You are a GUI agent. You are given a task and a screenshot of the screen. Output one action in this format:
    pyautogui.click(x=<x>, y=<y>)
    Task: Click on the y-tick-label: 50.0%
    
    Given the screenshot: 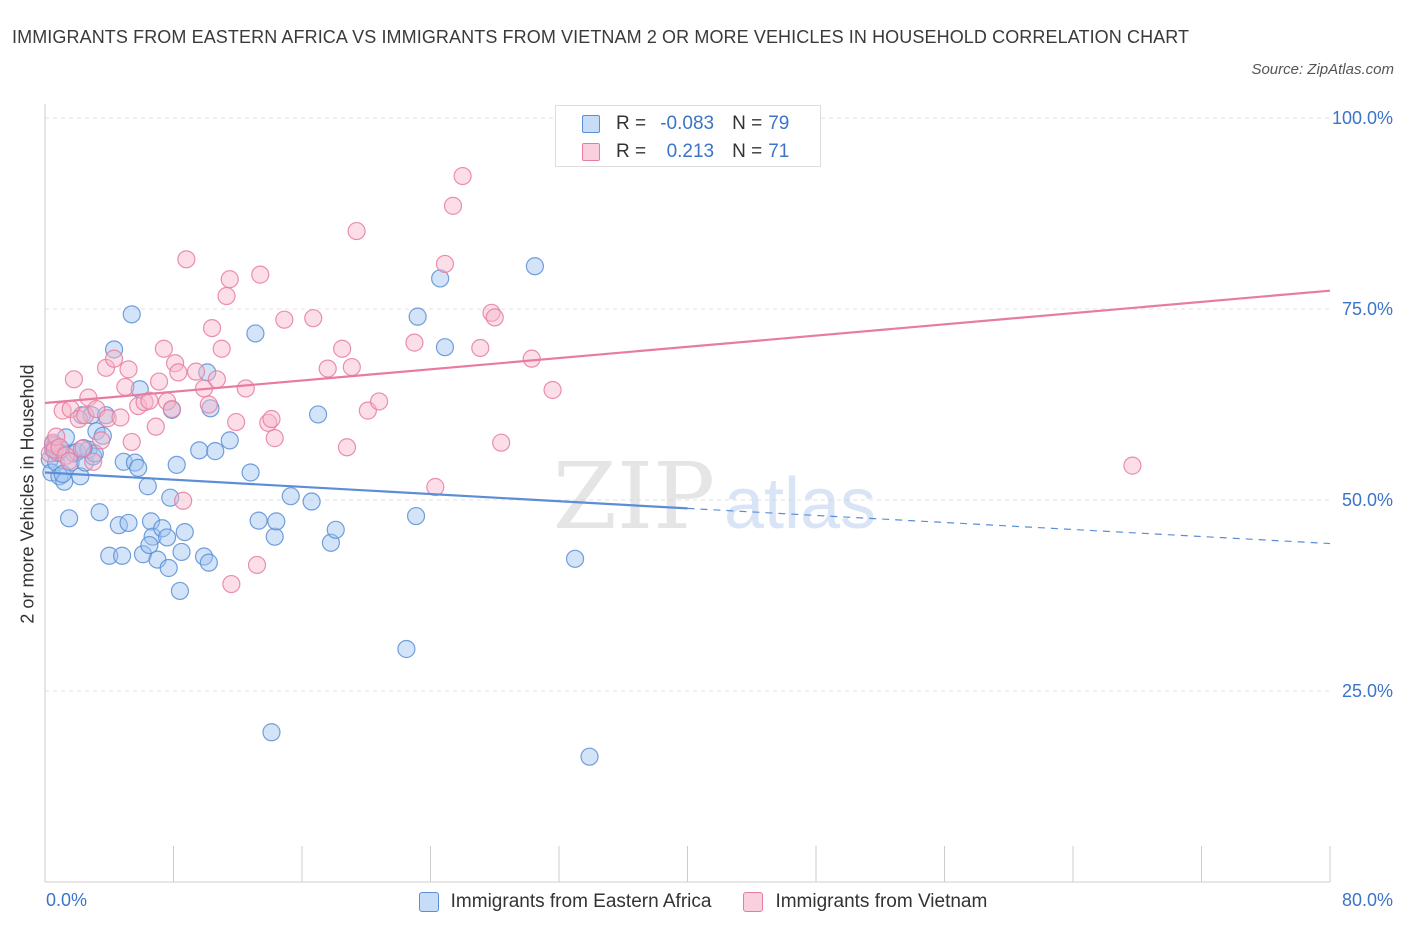 What is the action you would take?
    pyautogui.click(x=1367, y=500)
    